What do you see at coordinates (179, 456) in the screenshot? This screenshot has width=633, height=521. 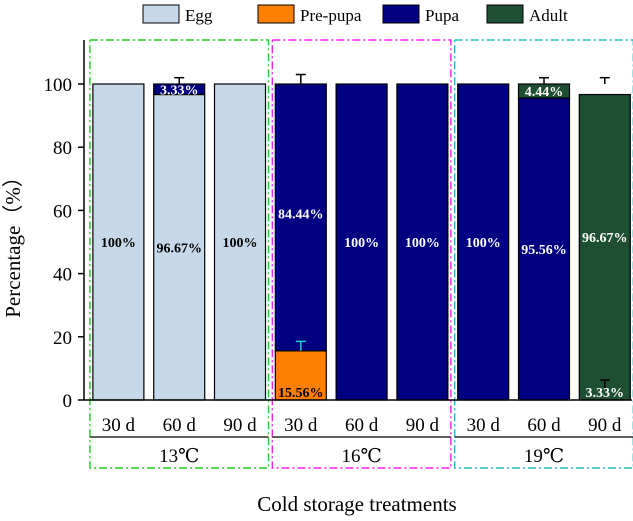 I see `group-label: 13℃` at bounding box center [179, 456].